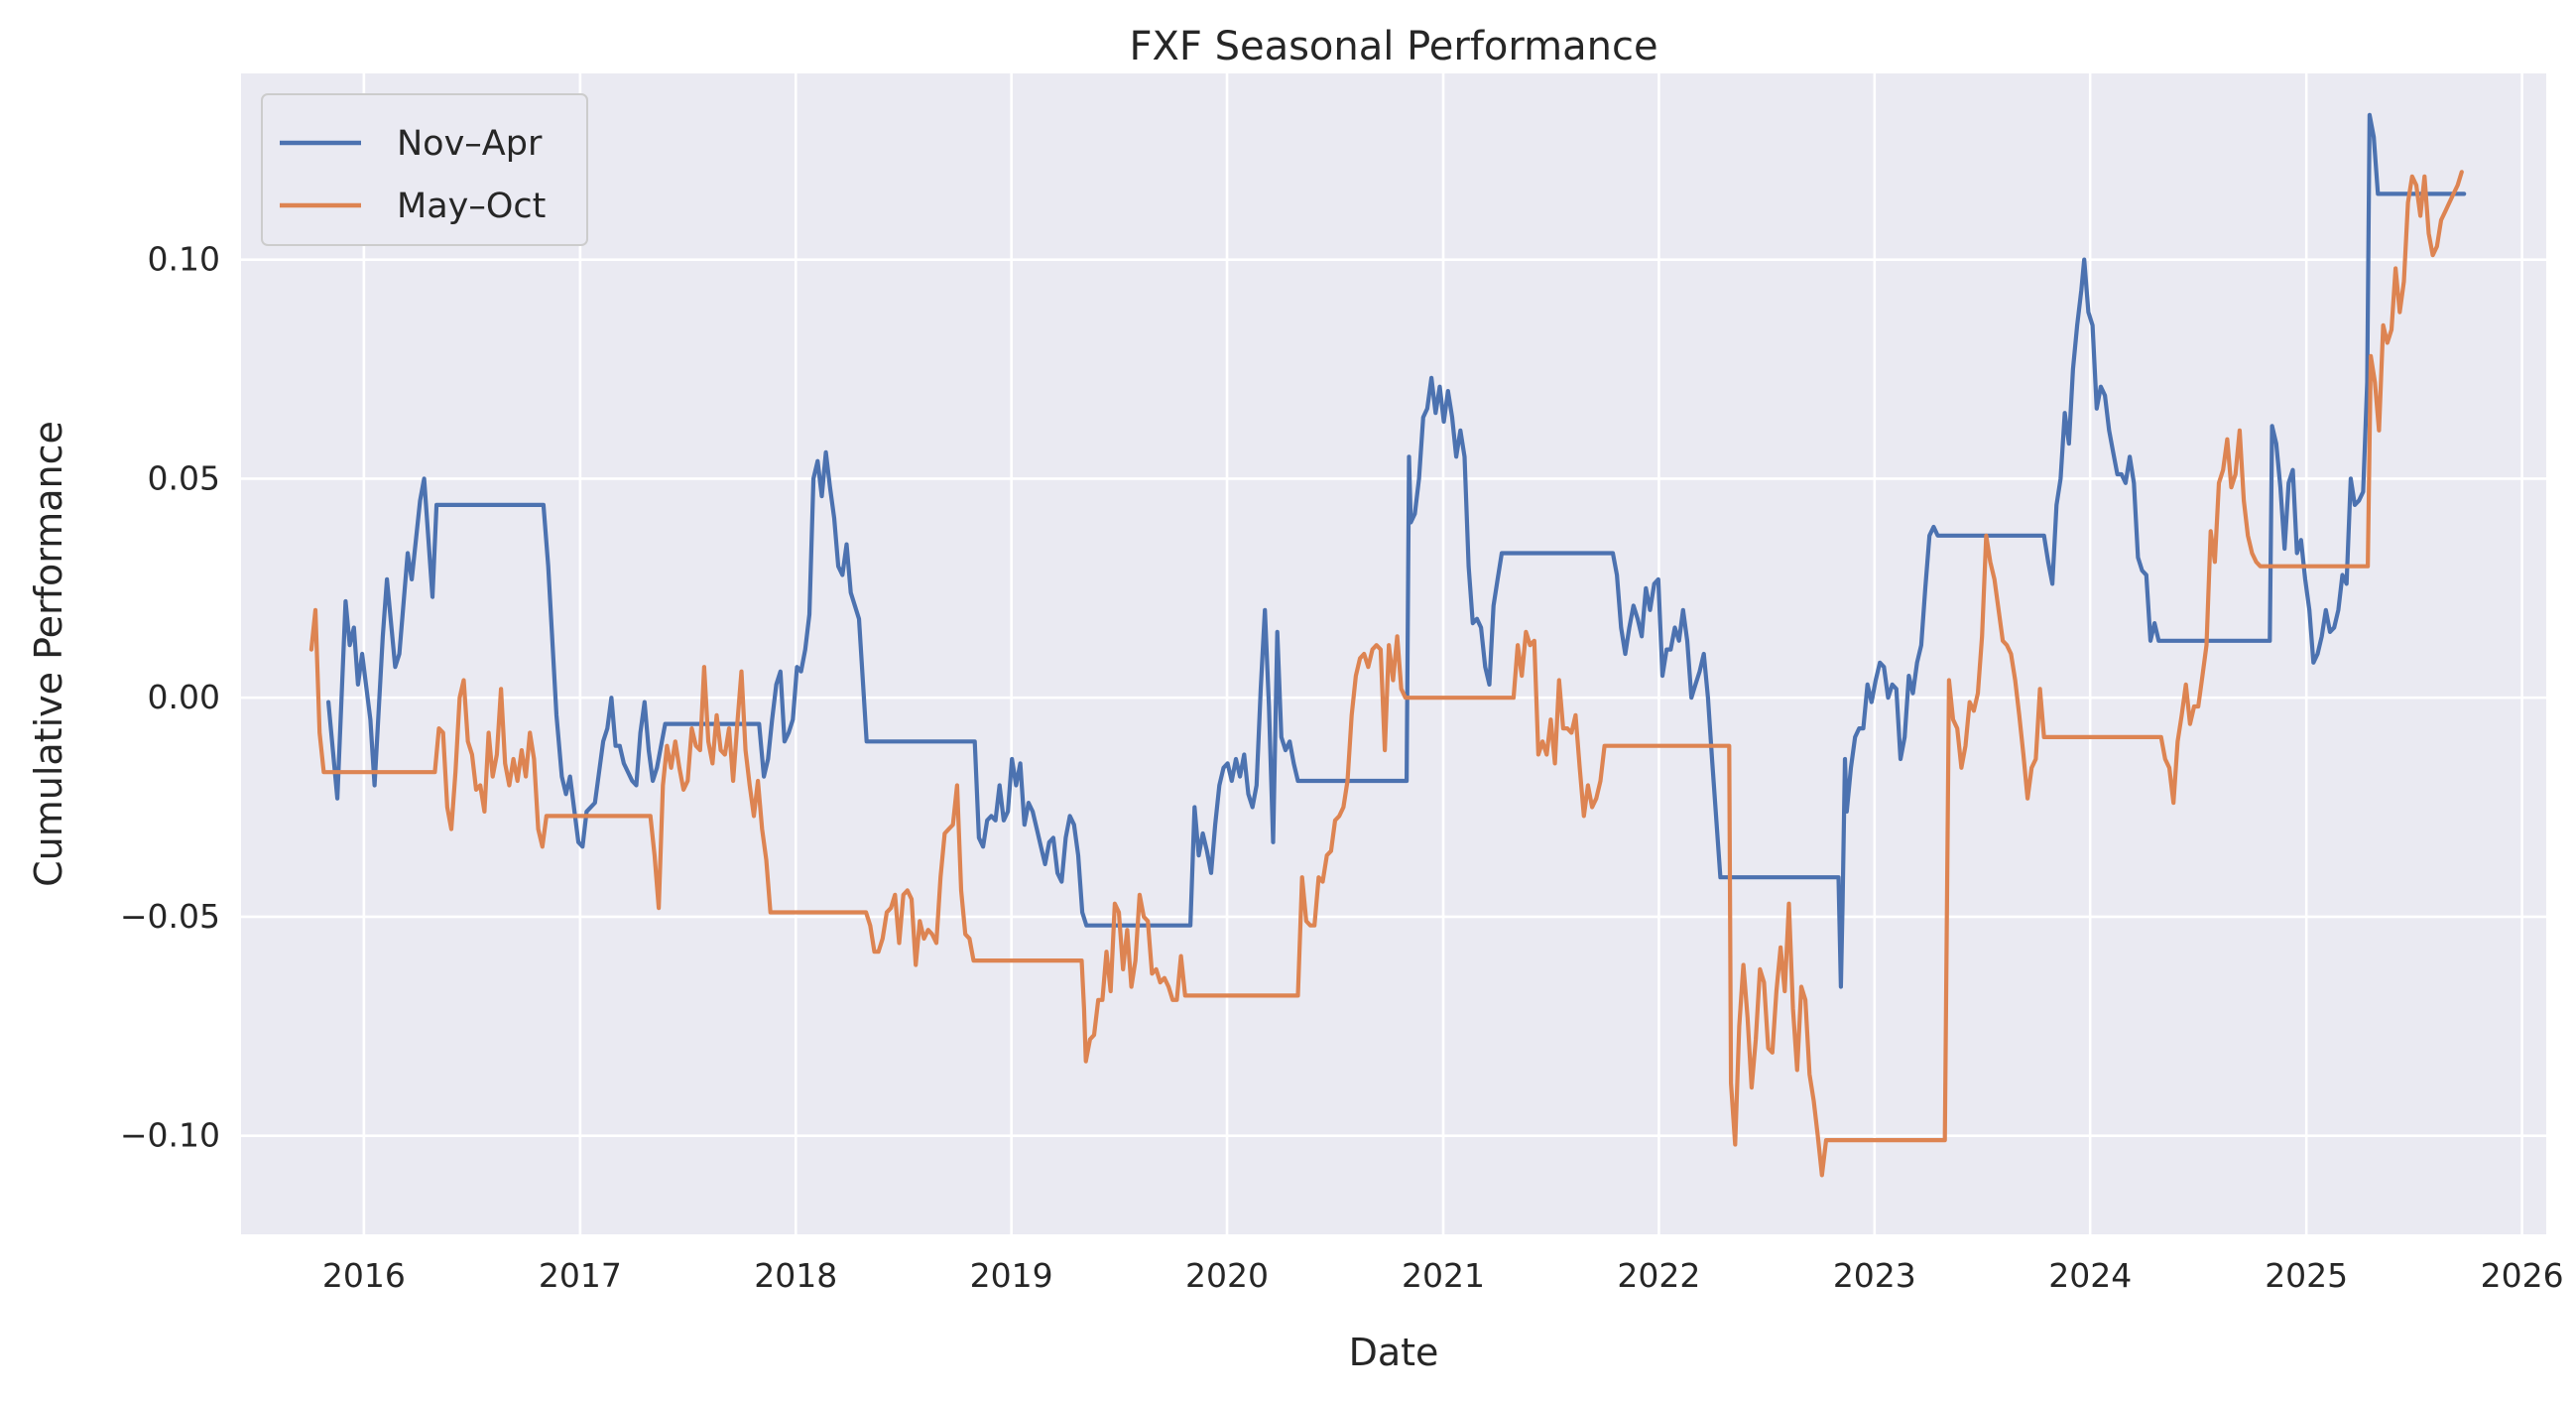 The width and height of the screenshot is (2576, 1402). What do you see at coordinates (1394, 1352) in the screenshot?
I see `x-axis-label: Date` at bounding box center [1394, 1352].